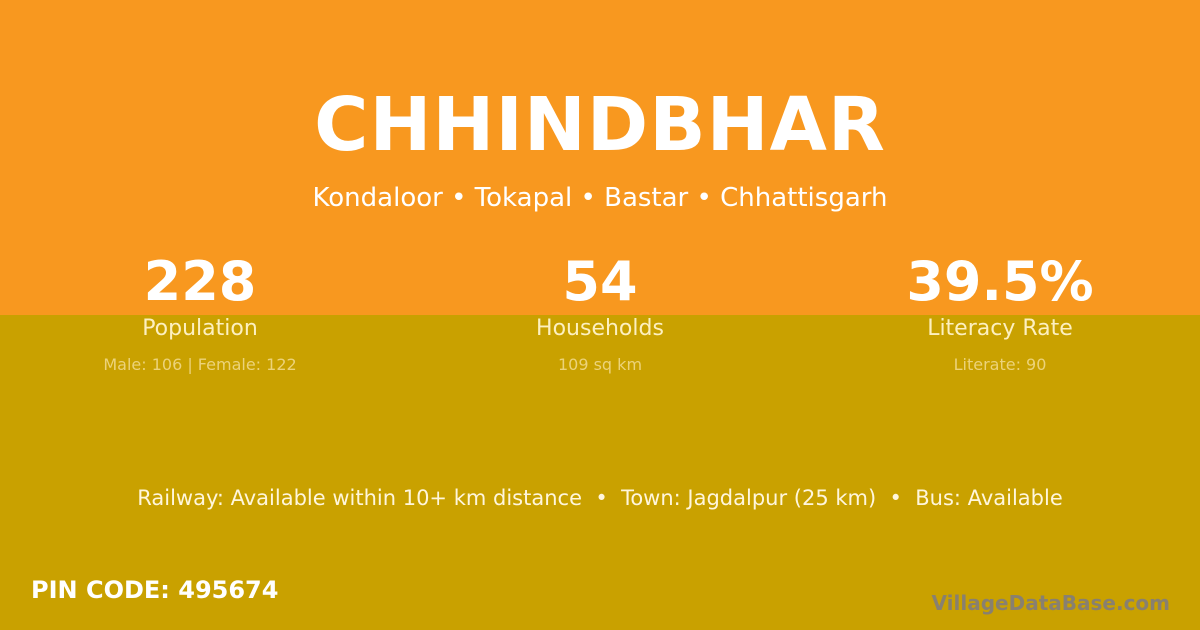 Image resolution: width=1200 pixels, height=630 pixels. Describe the element at coordinates (1000, 281) in the screenshot. I see `stat-value: 39.5%` at that location.